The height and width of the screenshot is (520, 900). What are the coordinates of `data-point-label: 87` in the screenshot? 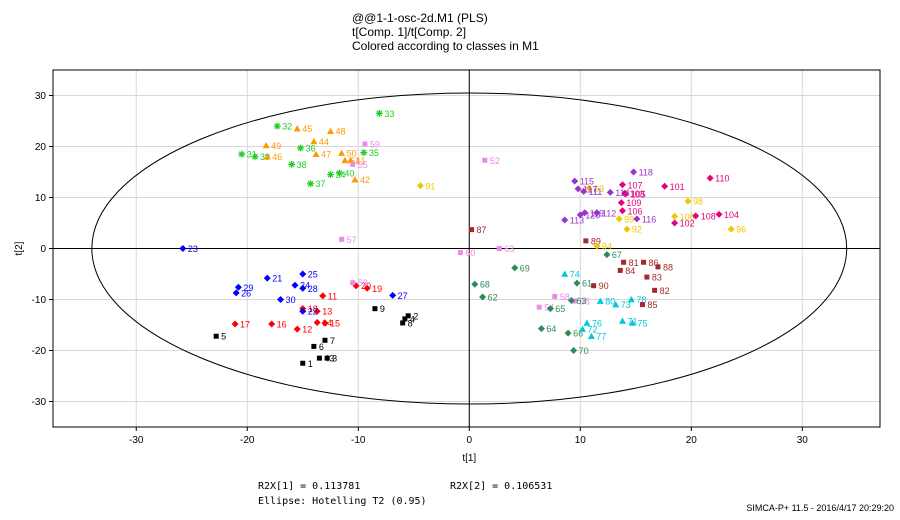 It's located at (481, 230).